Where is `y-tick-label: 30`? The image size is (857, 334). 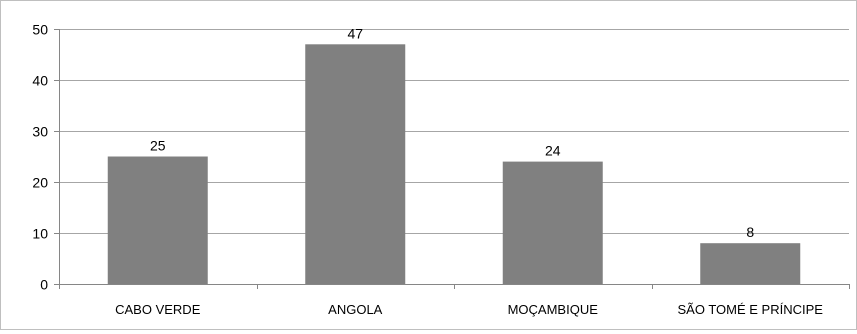
y-tick-label: 30 is located at coordinates (40, 132).